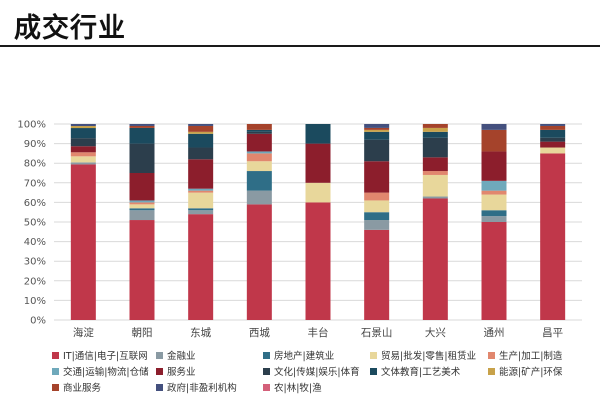 The image size is (600, 409). Describe the element at coordinates (70, 28) in the screenshot. I see `page-title: 成交行业` at that location.